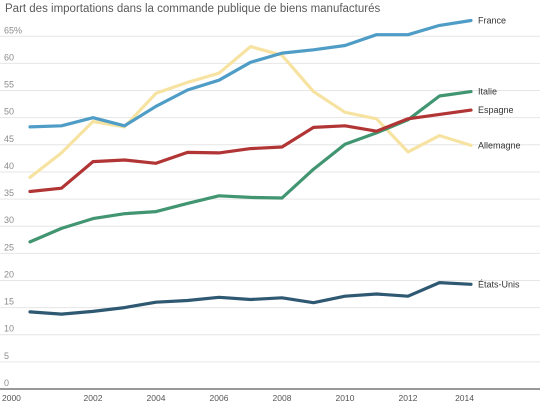 The width and height of the screenshot is (560, 404). Describe the element at coordinates (282, 398) in the screenshot. I see `x-tick-label: 2008` at that location.